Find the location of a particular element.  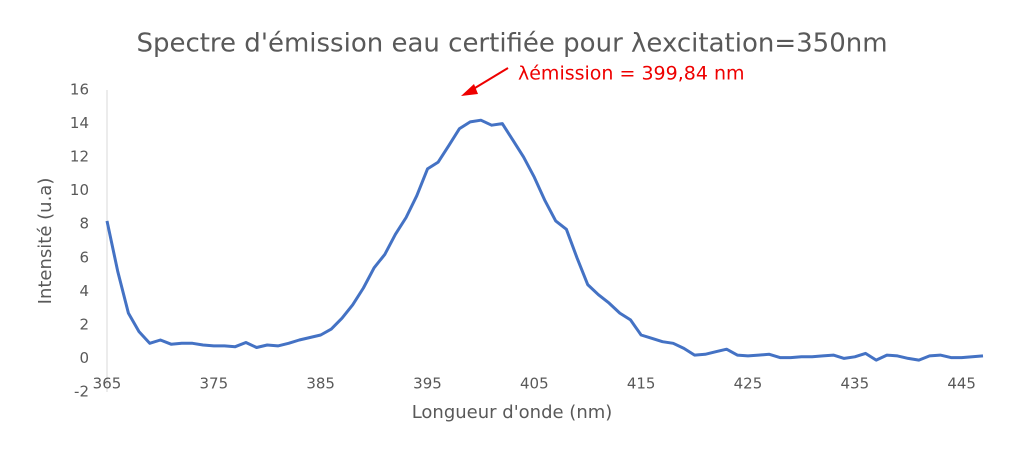

y-tick-label: 8 is located at coordinates (84, 224).